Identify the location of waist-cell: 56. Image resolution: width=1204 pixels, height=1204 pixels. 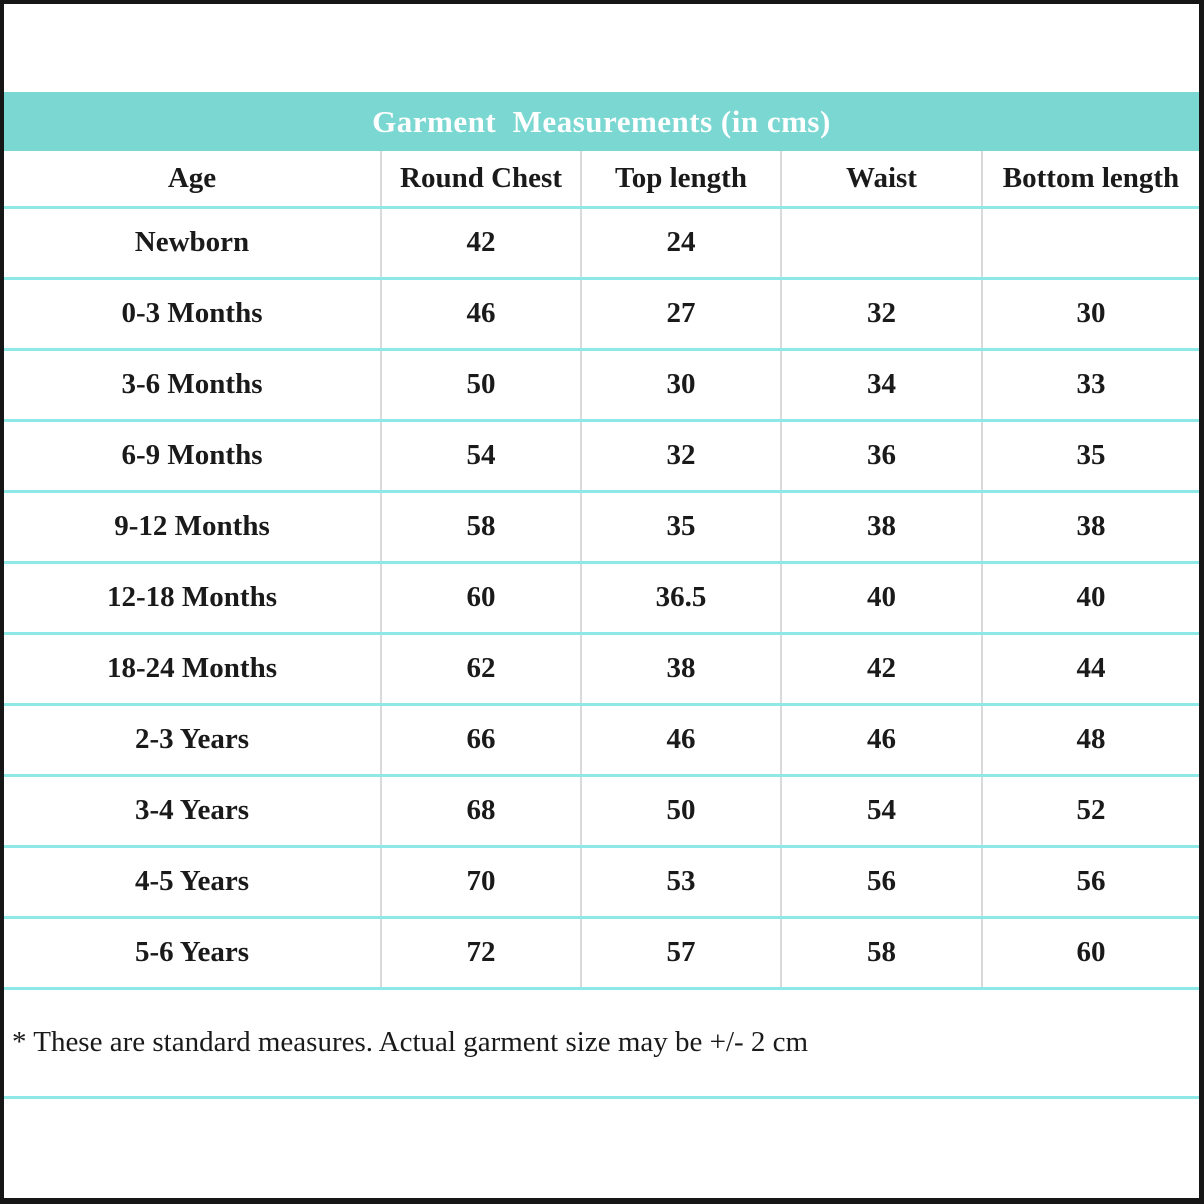
(881, 881).